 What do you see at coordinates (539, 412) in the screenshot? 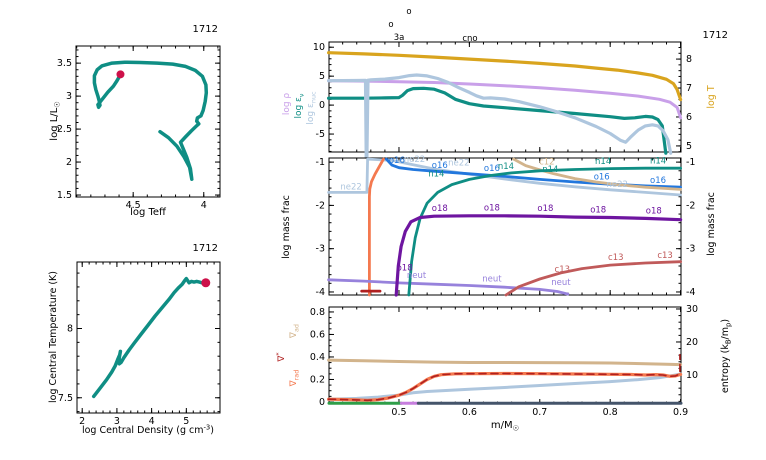
I see `tick-label: 0.7` at bounding box center [539, 412].